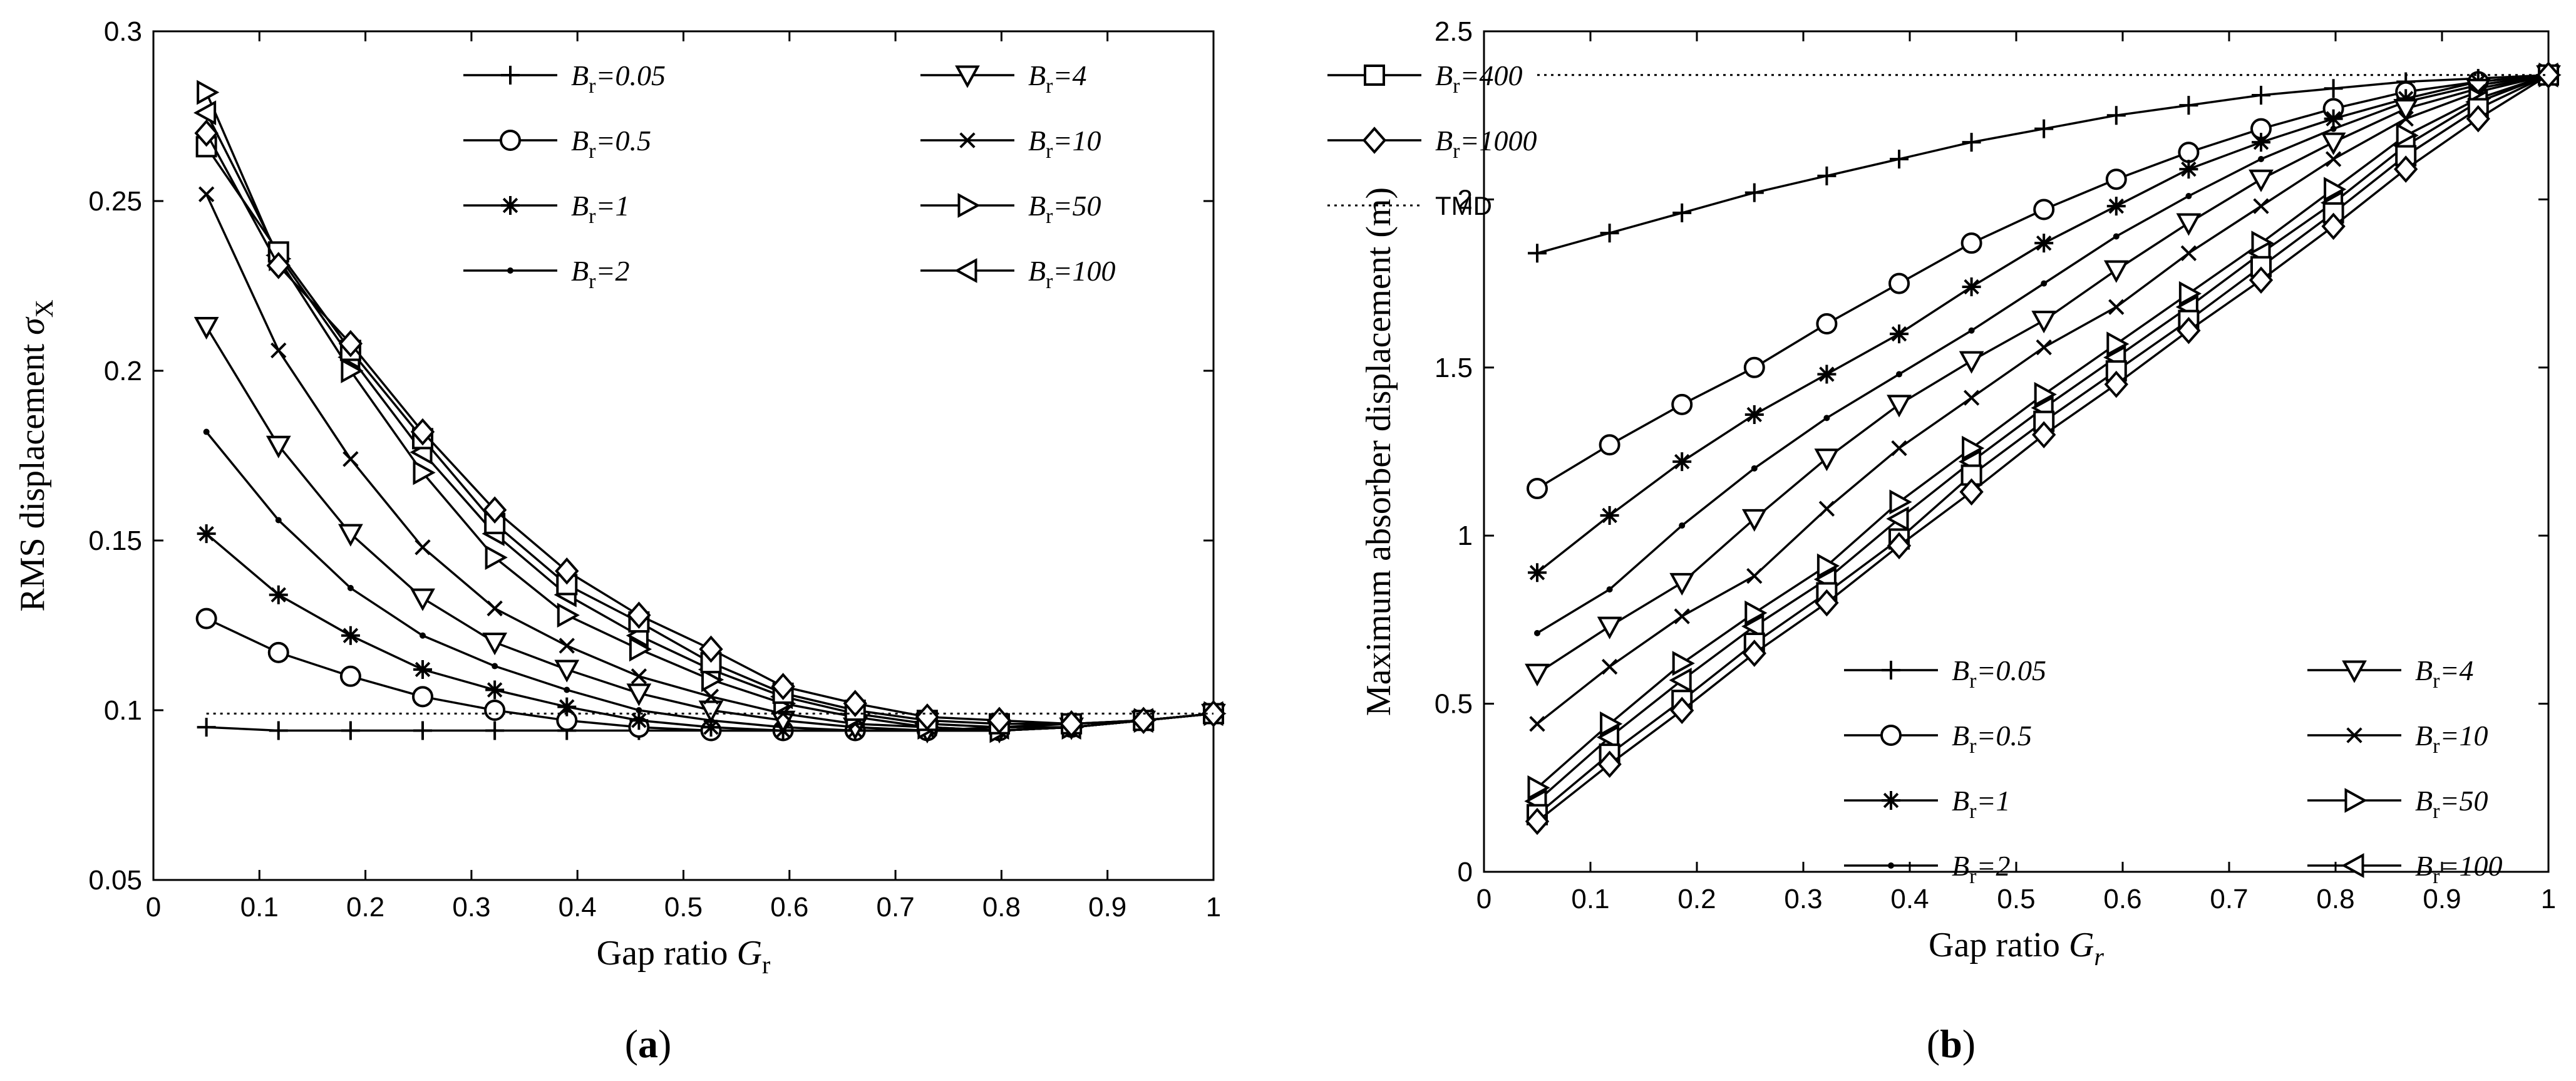 This screenshot has height=1081, width=2576. I want to click on x-tick-label: 0.7, so click(2229, 899).